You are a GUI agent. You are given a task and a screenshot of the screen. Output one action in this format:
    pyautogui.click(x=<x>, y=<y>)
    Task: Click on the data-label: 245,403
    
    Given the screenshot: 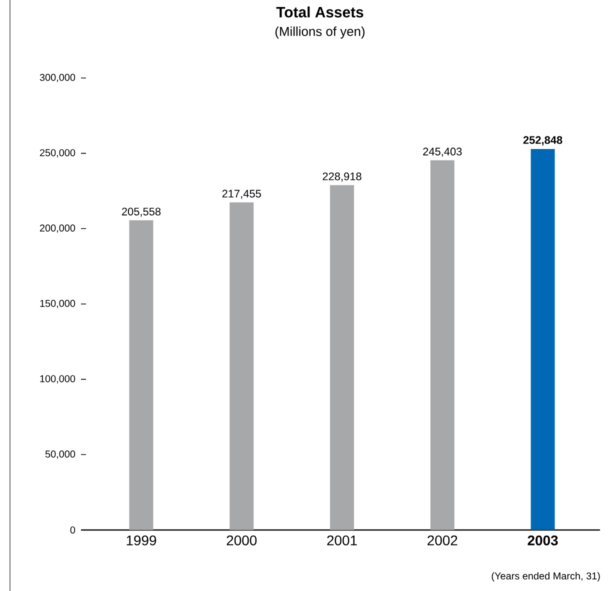 What is the action you would take?
    pyautogui.click(x=442, y=152)
    